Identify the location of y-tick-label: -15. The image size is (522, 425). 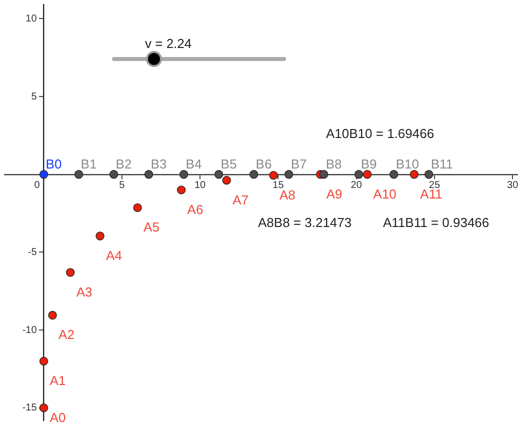
(30, 408).